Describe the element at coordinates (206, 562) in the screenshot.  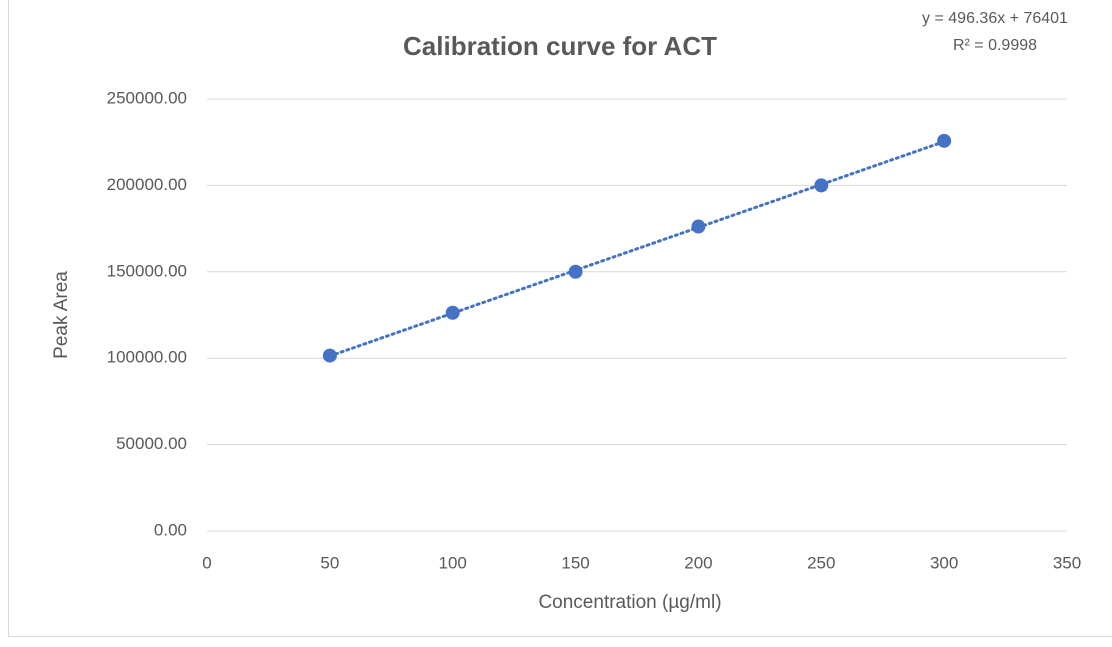
I see `x-tick-label: 0` at that location.